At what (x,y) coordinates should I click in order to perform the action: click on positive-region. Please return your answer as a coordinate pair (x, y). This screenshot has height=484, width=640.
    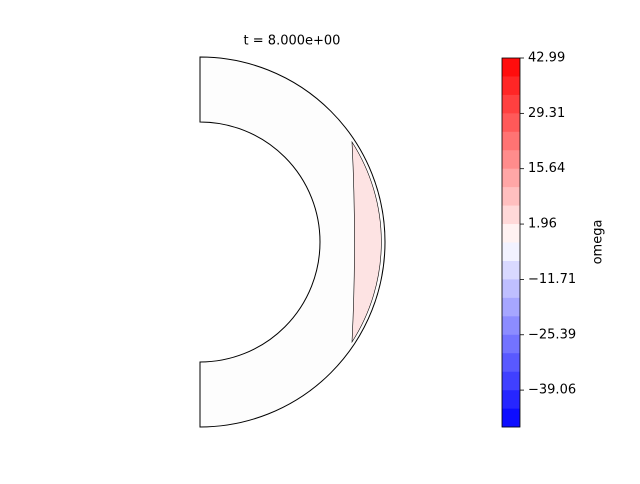
    Looking at the image, I should click on (366, 242).